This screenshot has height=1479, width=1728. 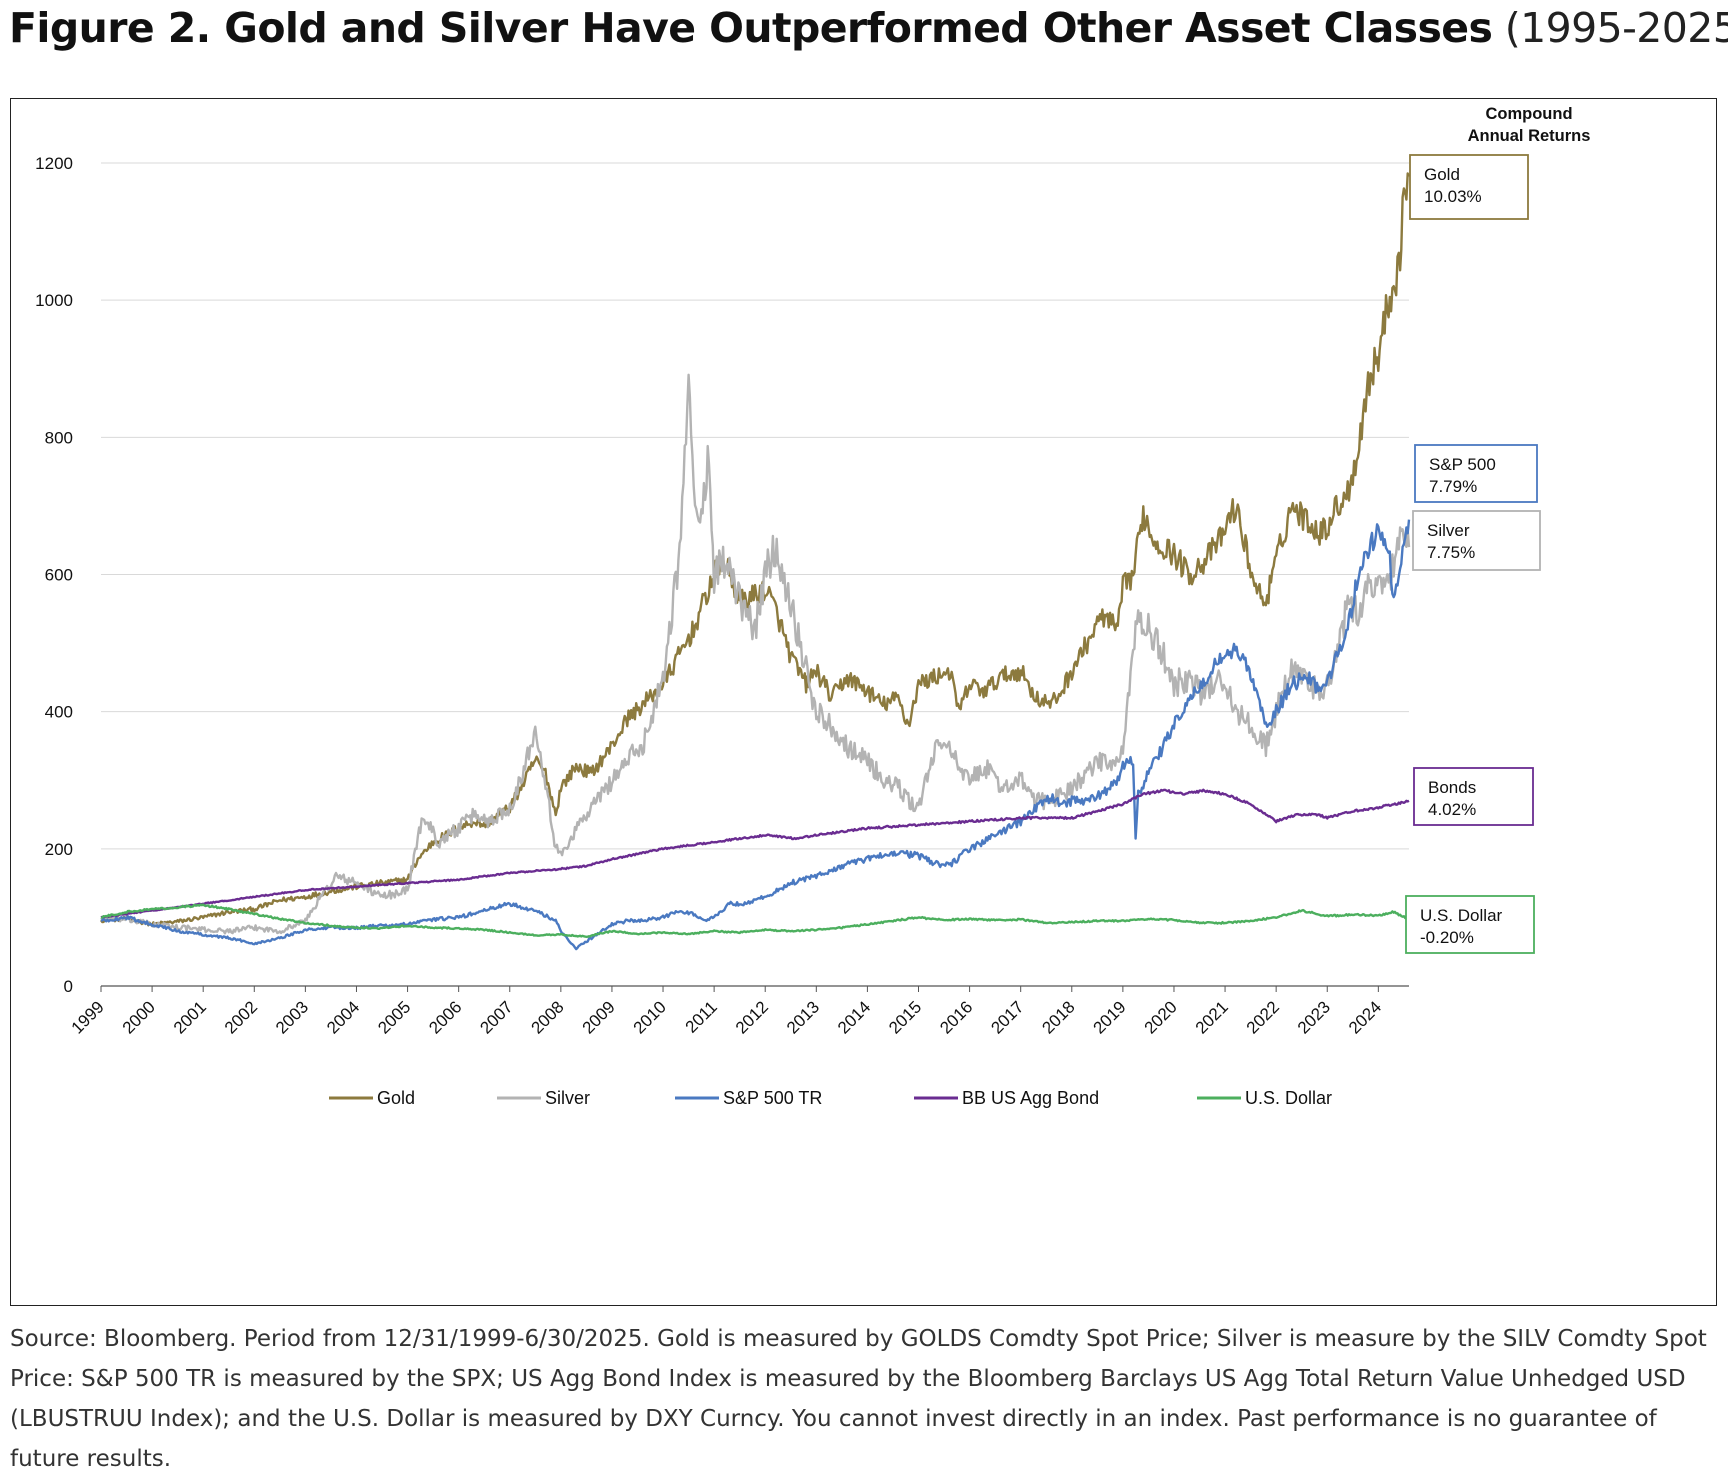 What do you see at coordinates (905, 1017) in the screenshot?
I see `x-tick-label: 2015` at bounding box center [905, 1017].